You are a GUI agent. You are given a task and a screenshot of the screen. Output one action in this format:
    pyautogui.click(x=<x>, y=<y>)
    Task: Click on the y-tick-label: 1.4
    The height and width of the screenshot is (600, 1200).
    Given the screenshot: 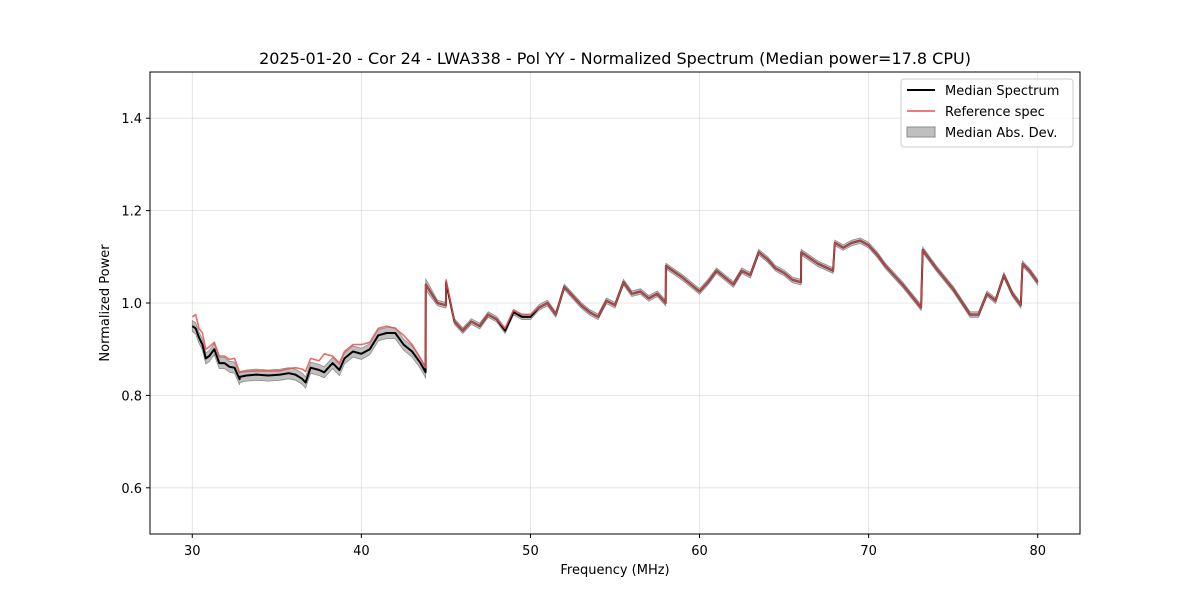 What is the action you would take?
    pyautogui.click(x=131, y=119)
    